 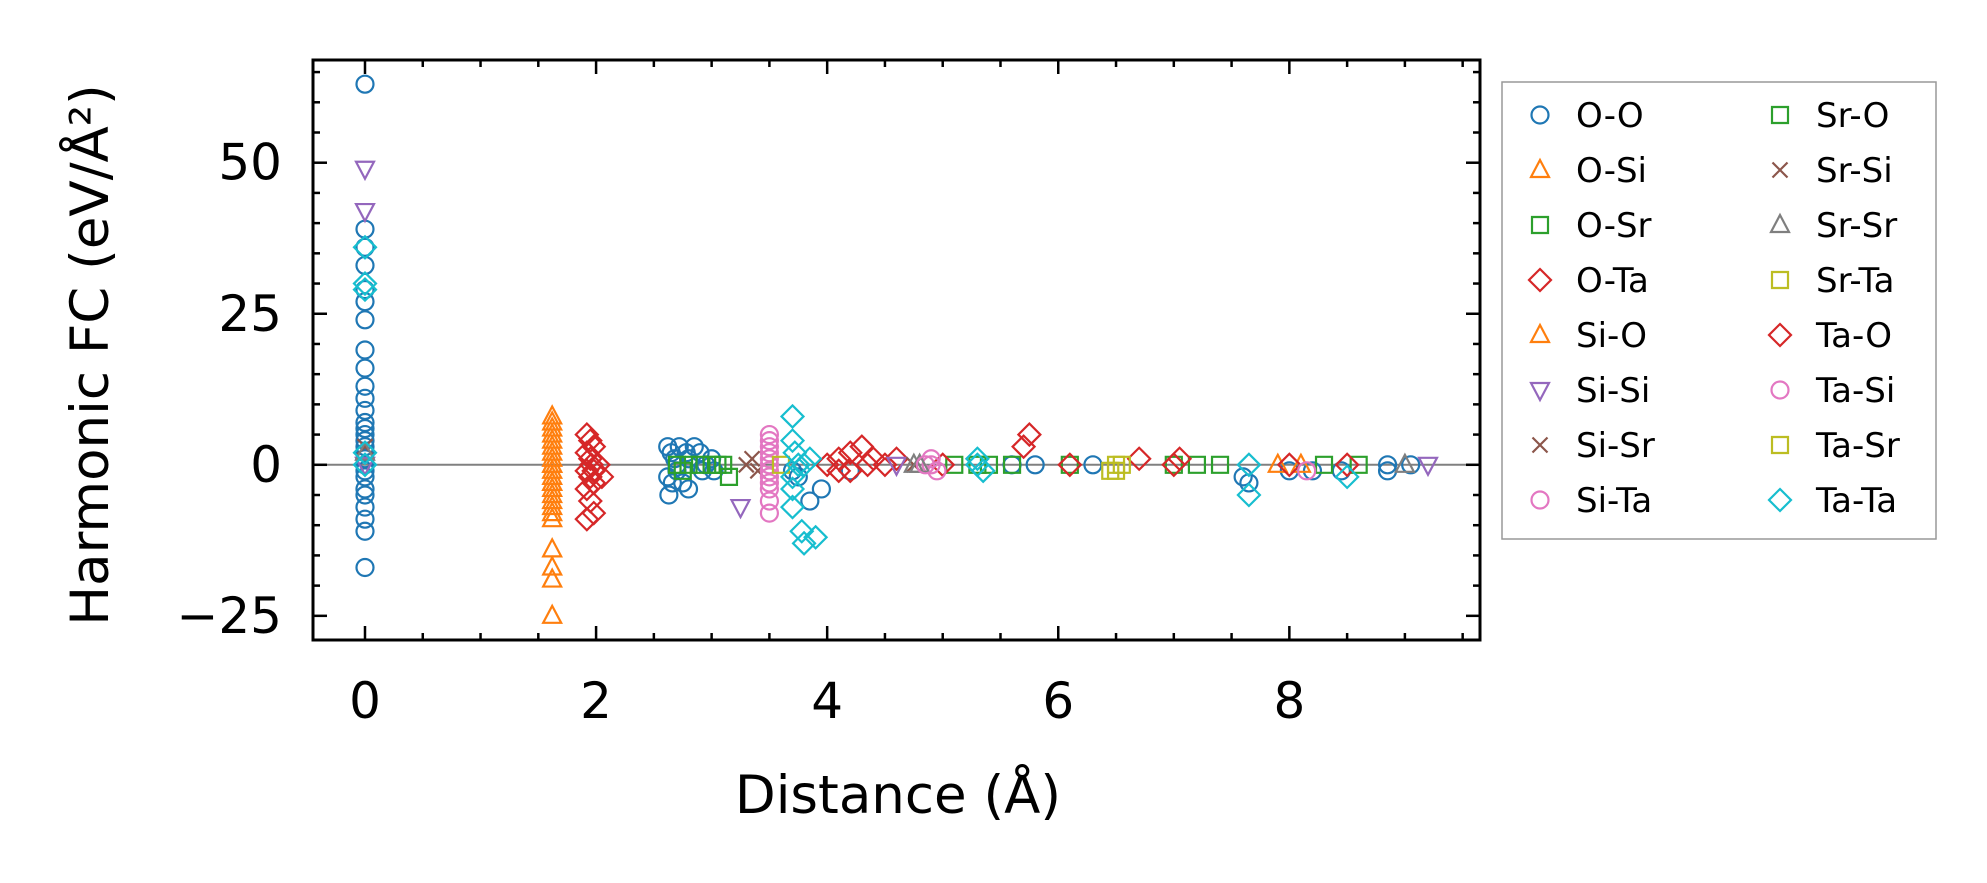 I want to click on y-tick-label: 0, so click(x=266, y=465).